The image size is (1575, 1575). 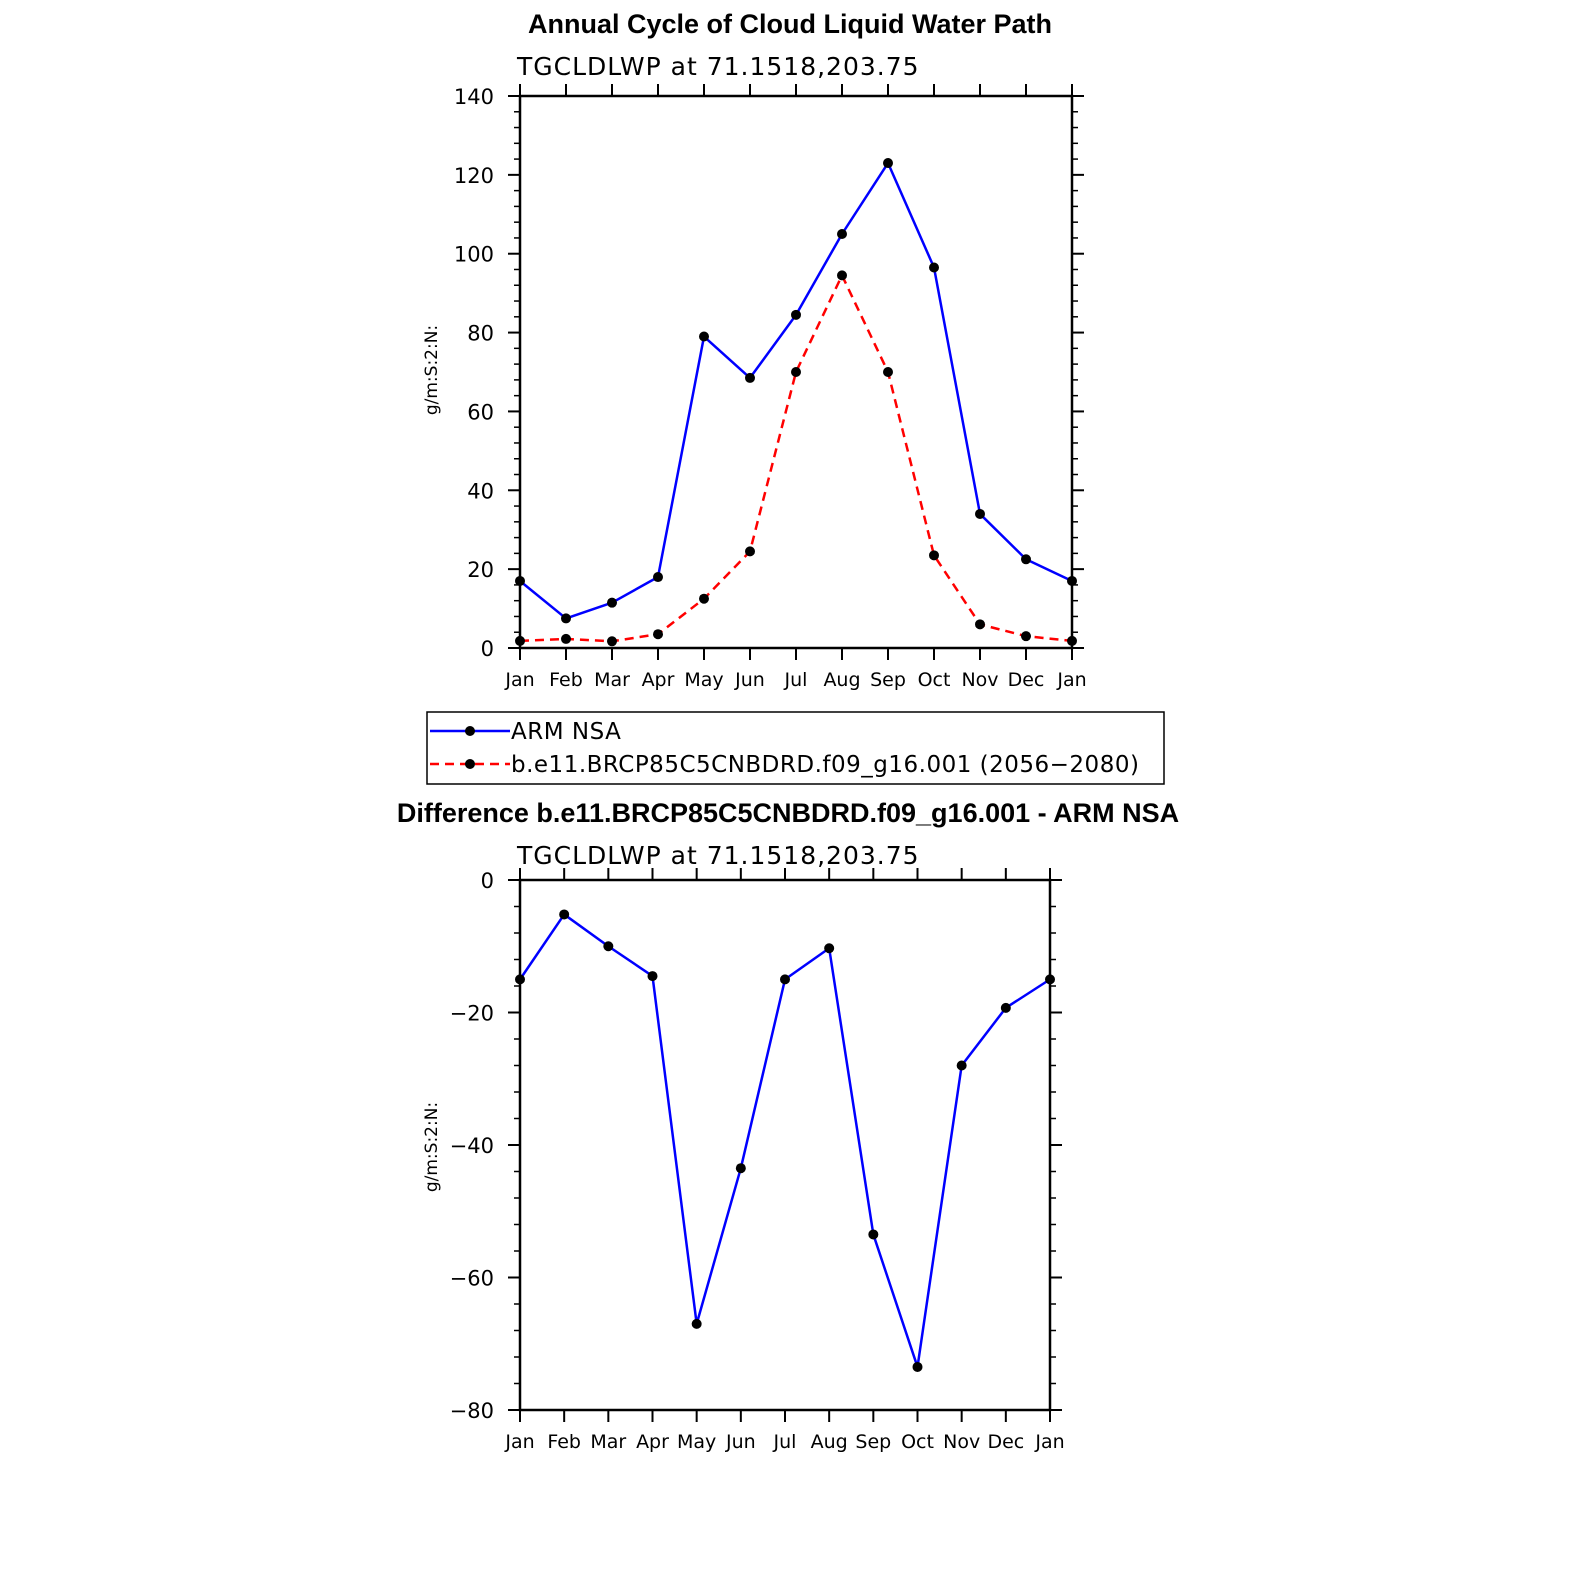 What do you see at coordinates (703, 680) in the screenshot?
I see `top-xtick-label: May` at bounding box center [703, 680].